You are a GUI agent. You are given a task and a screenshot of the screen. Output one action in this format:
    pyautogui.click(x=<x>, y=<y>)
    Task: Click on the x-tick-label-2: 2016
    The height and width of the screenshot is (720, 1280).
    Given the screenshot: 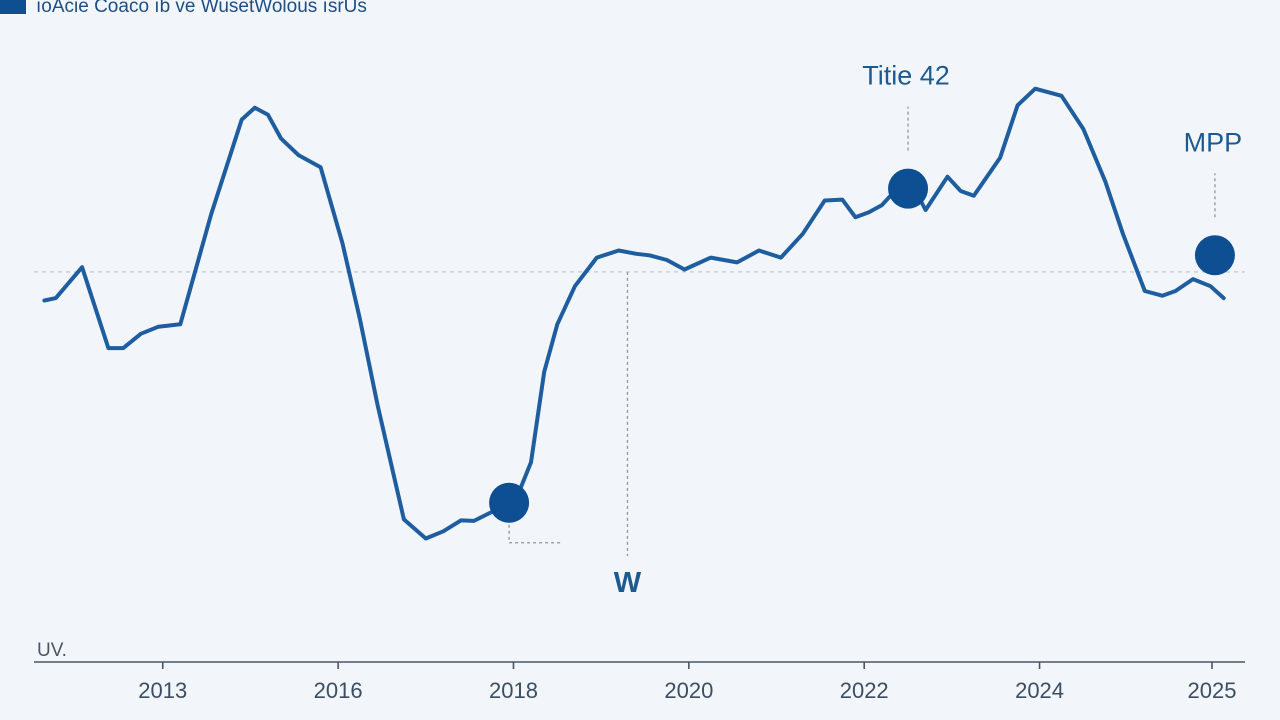 What is the action you would take?
    pyautogui.click(x=338, y=690)
    